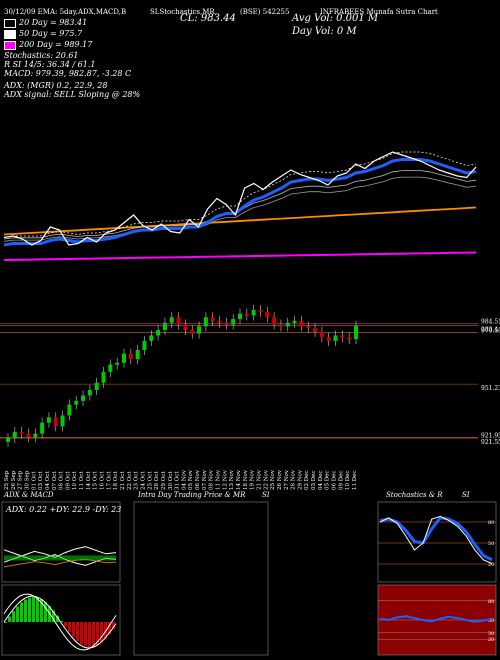 This screenshot has height=660, width=500. What do you see at coordinates (191, 479) in the screenshot?
I see `x-tick-label: 05 Nov` at bounding box center [191, 479].